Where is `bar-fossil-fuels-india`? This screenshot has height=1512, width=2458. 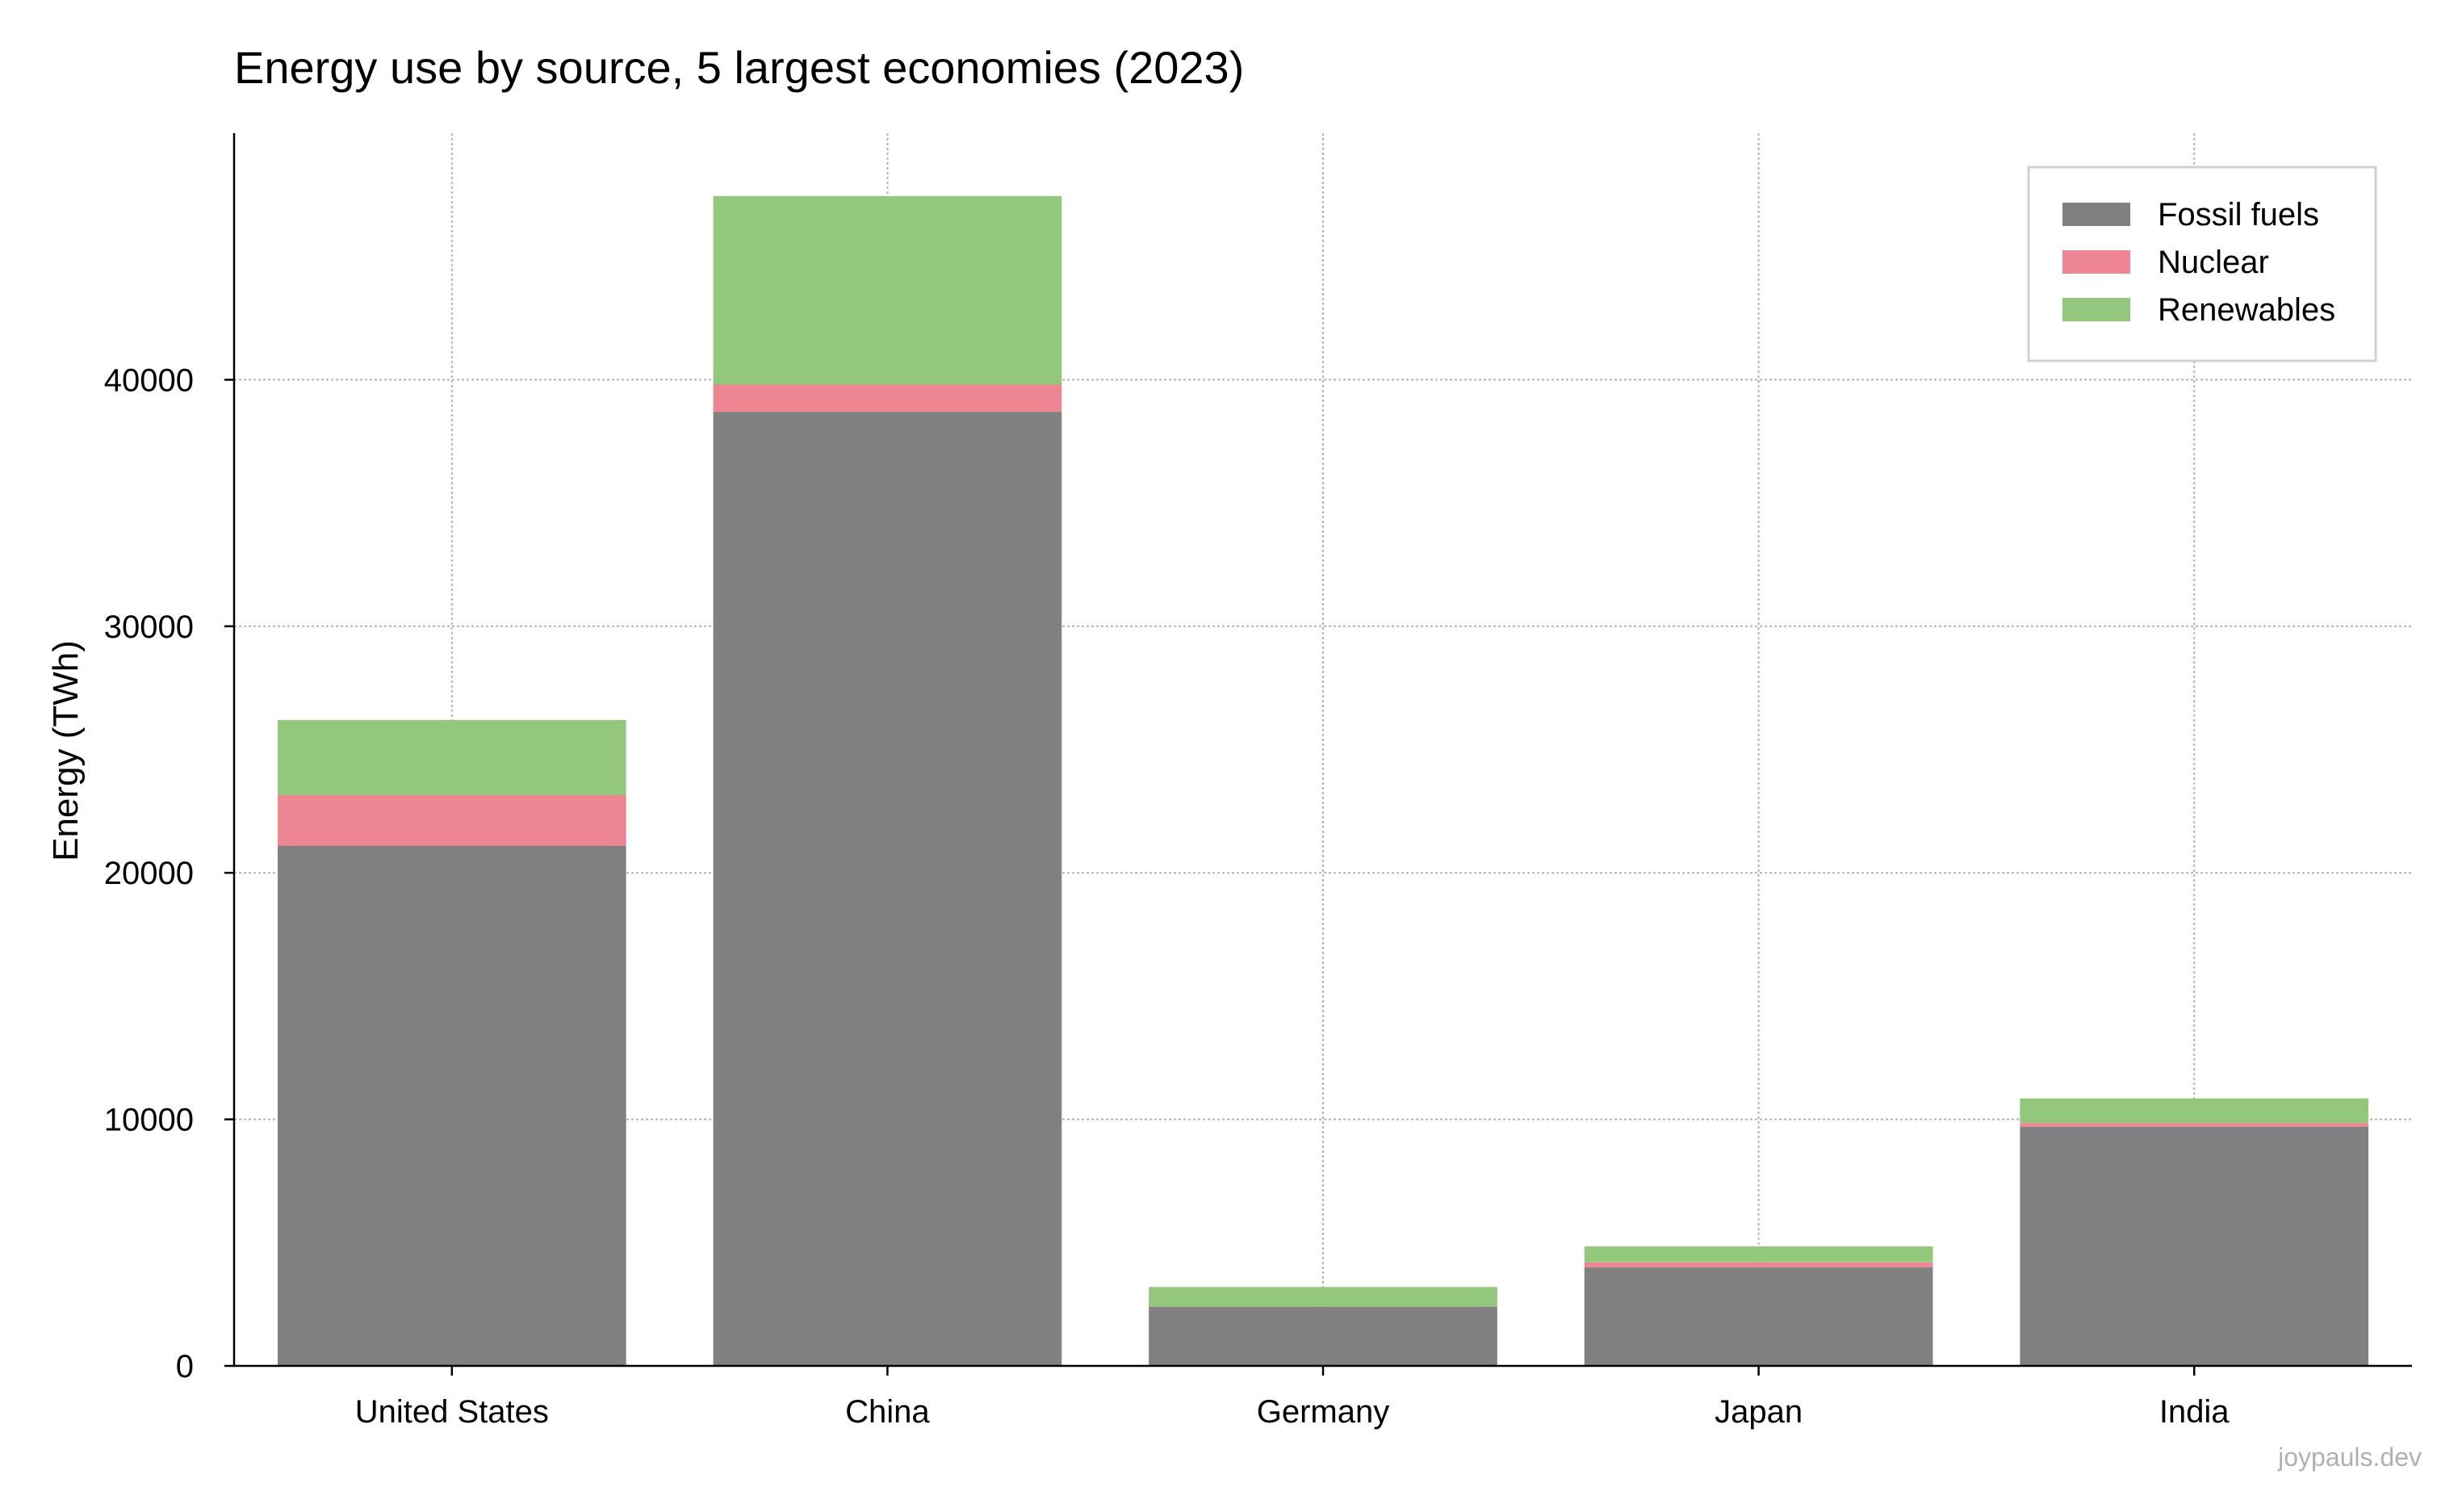 bar-fossil-fuels-india is located at coordinates (2194, 1246).